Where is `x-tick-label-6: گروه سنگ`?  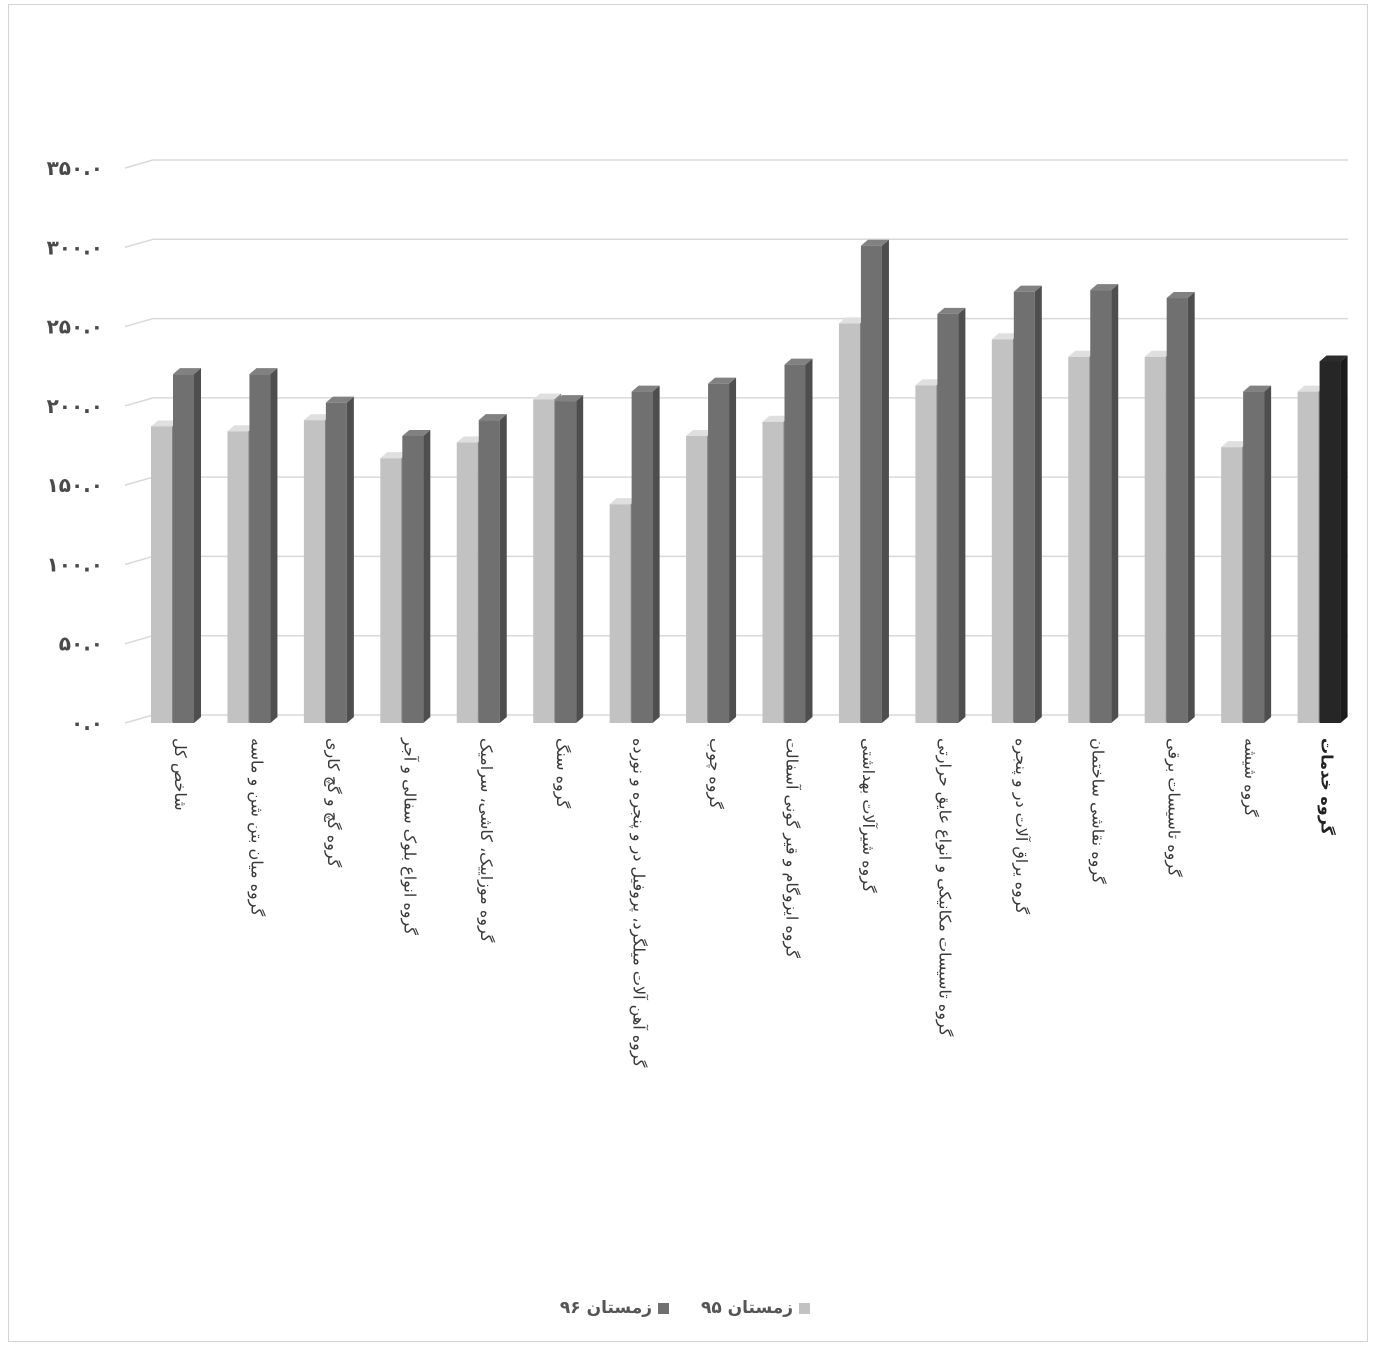
x-tick-label-6: گروه سنگ is located at coordinates (562, 773).